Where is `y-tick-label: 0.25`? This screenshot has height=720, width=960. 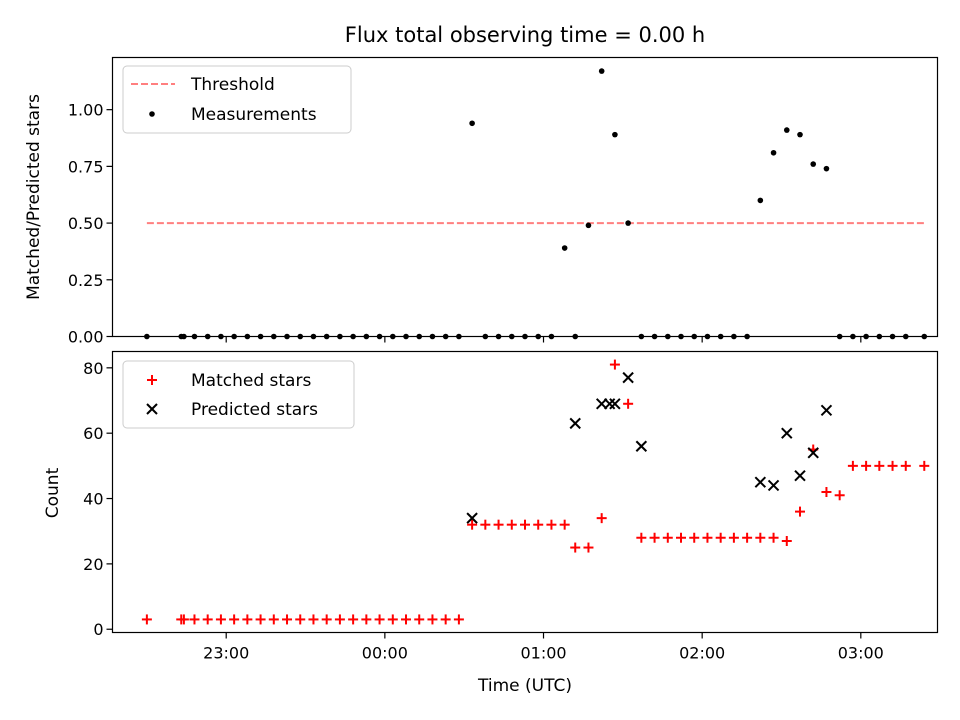
y-tick-label: 0.25 is located at coordinates (86, 280).